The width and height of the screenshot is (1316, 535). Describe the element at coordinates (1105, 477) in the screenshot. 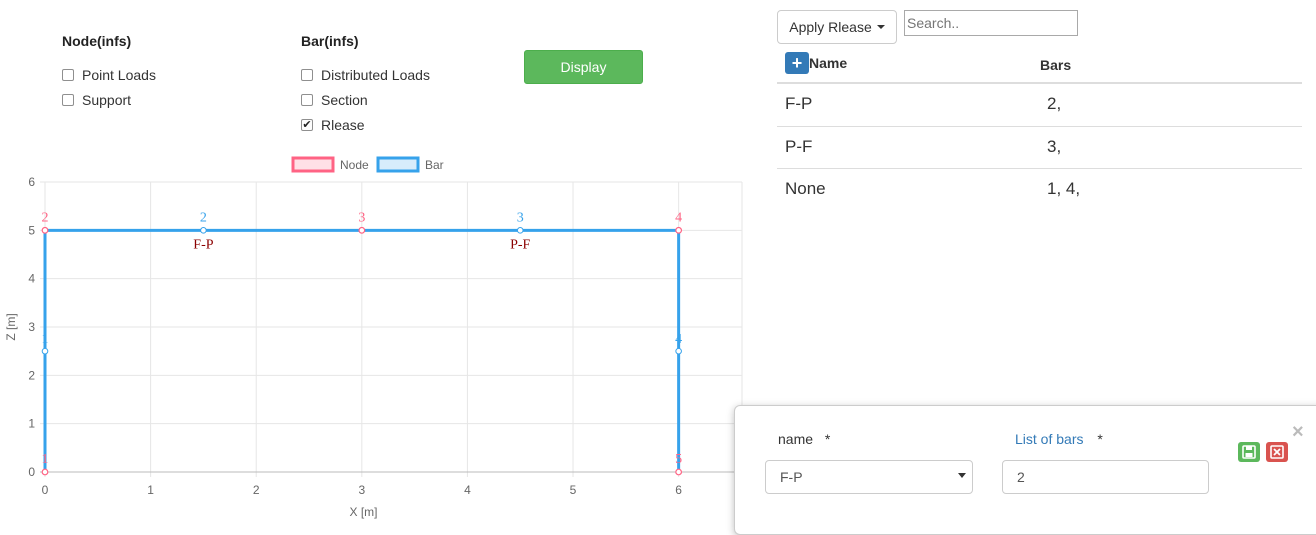

I see `bars-list-input: 2` at that location.